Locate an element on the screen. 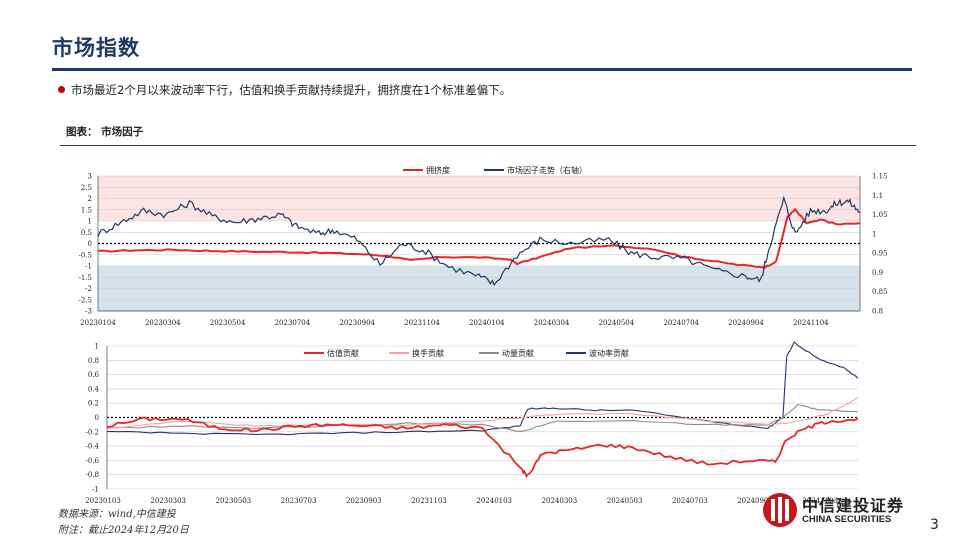 The height and width of the screenshot is (540, 960). page-number: 3 is located at coordinates (934, 525).